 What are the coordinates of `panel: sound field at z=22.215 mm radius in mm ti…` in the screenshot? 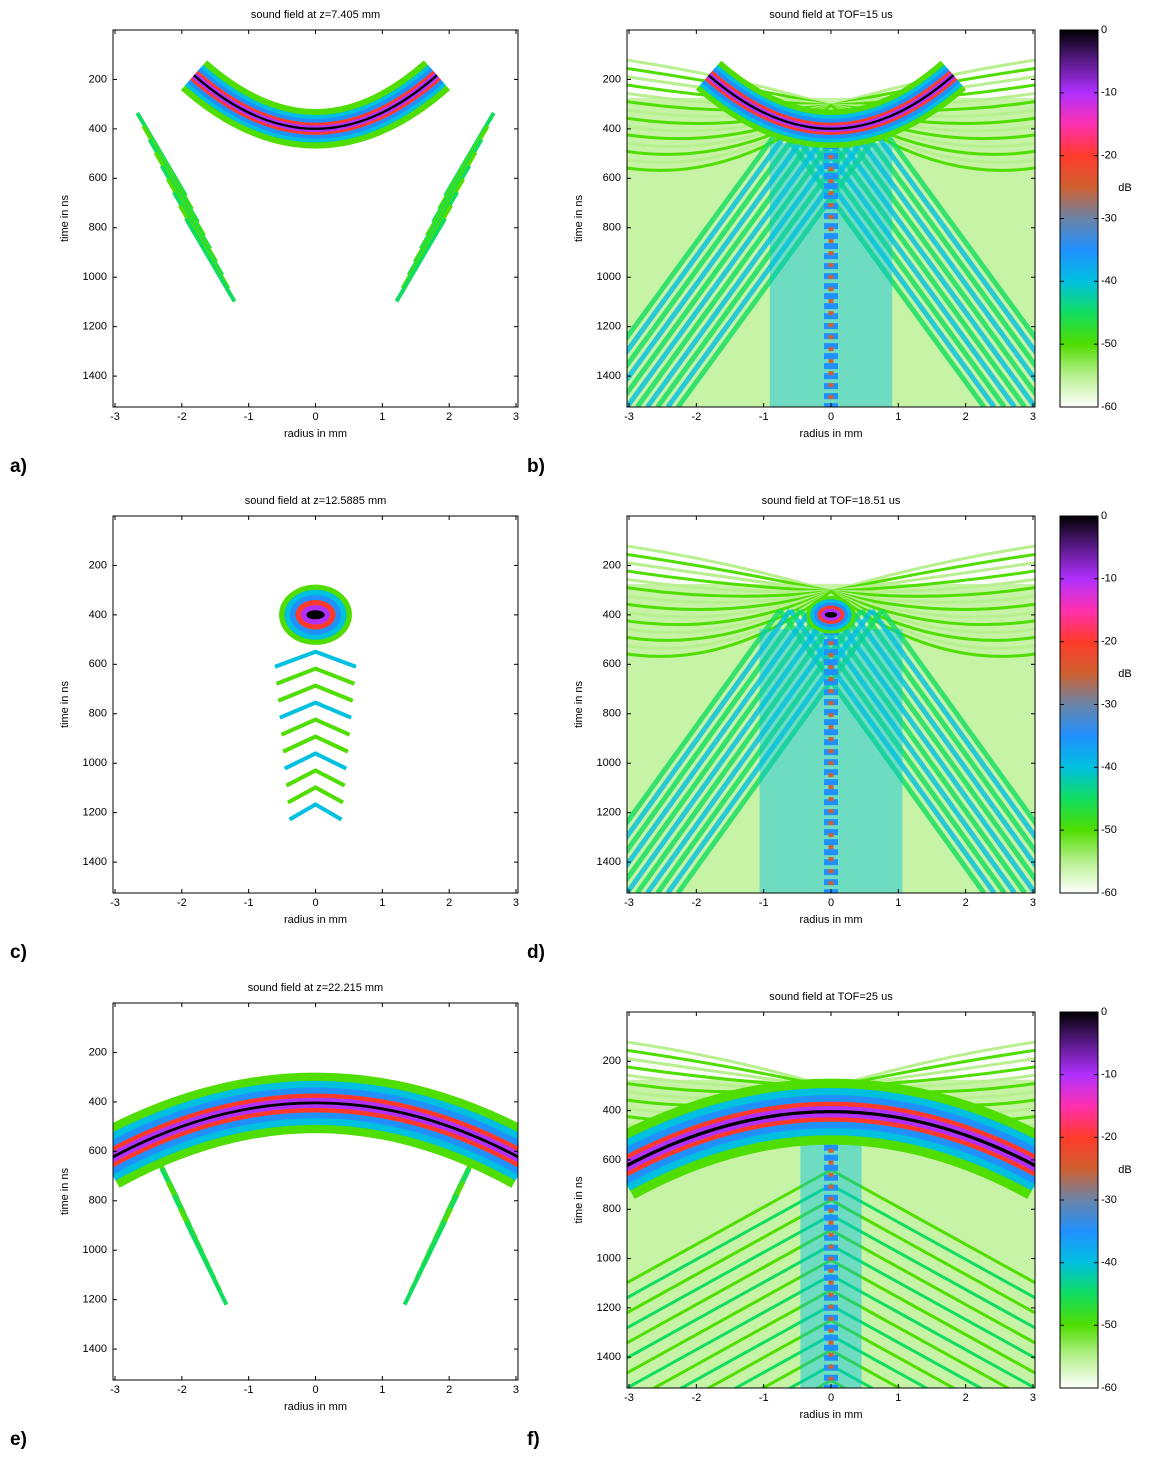 It's located at (264, 1216).